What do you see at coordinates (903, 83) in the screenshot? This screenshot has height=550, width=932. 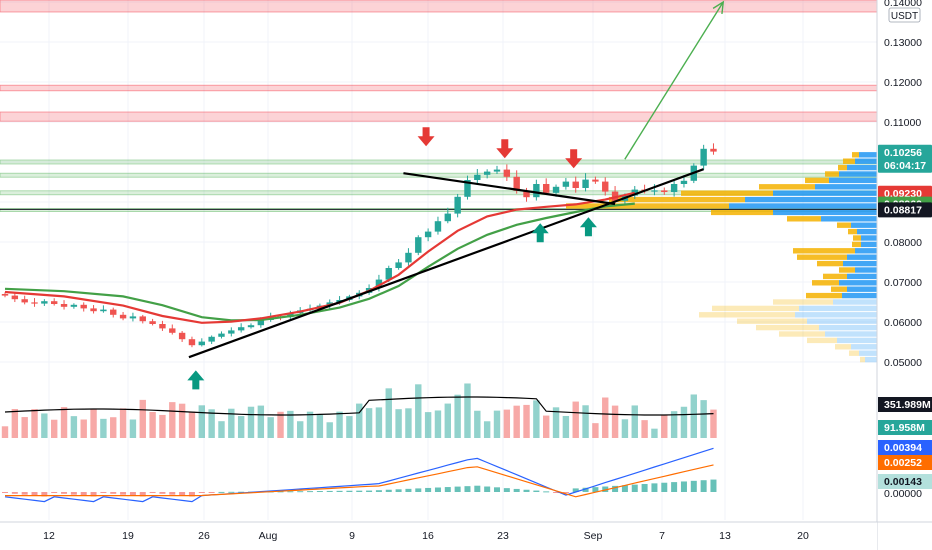 I see `price-tick-label: 0.12000` at bounding box center [903, 83].